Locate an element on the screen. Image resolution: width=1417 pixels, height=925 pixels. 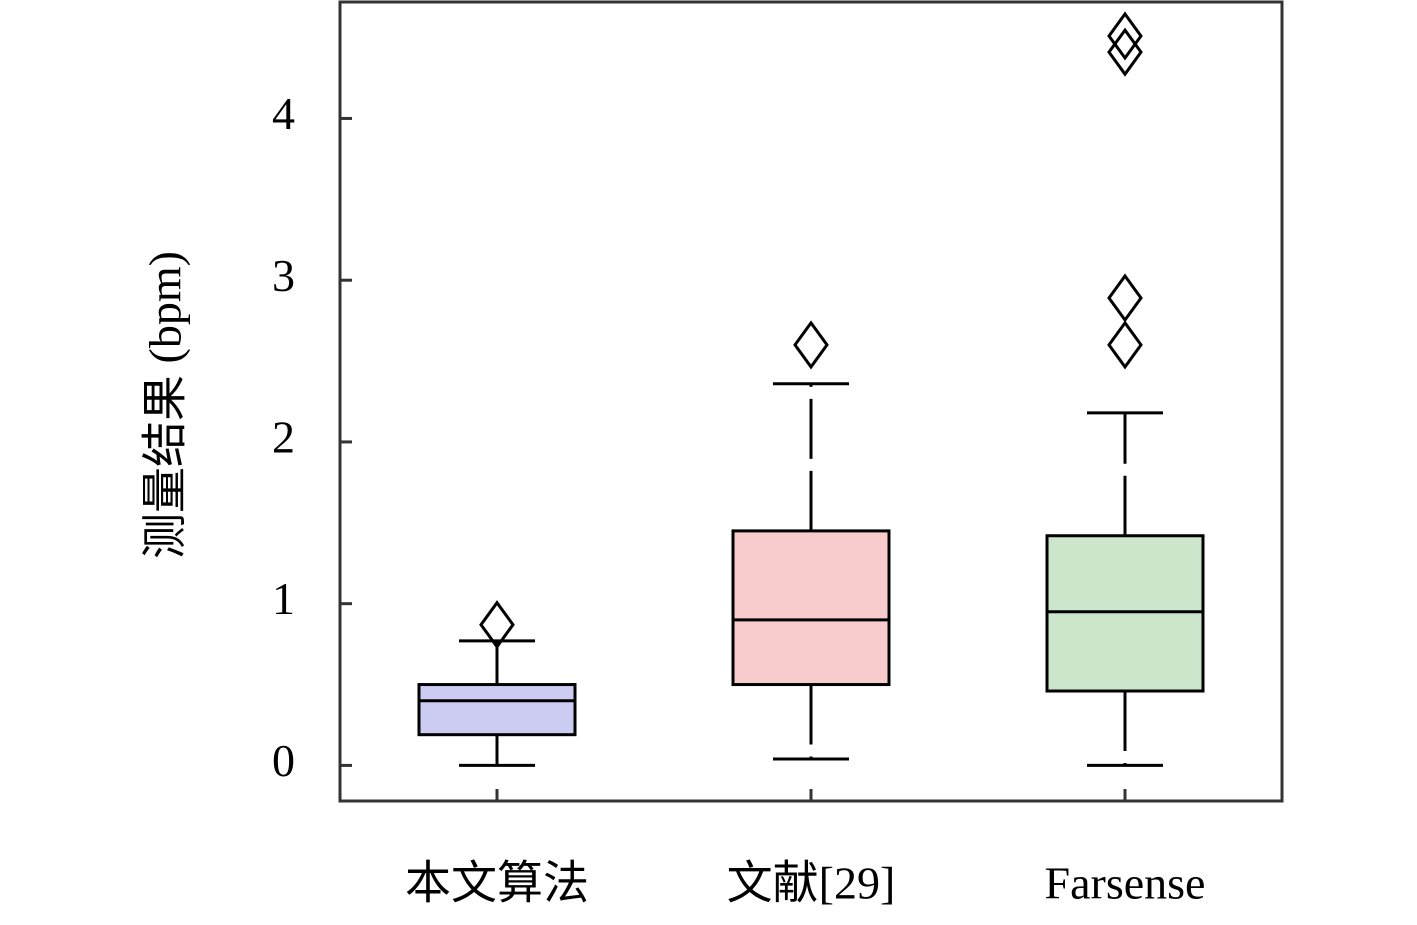
y-tick-label: 2 is located at coordinates (283, 436).